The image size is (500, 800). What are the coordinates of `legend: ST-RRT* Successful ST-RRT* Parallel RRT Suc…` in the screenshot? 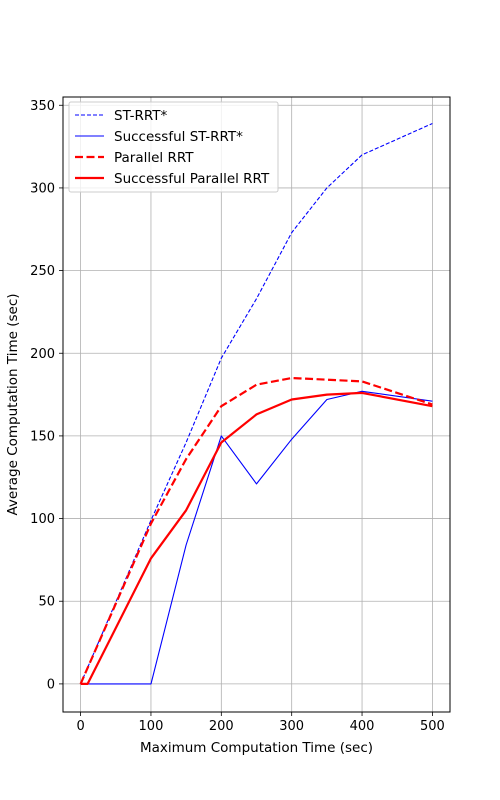 It's located at (173, 147).